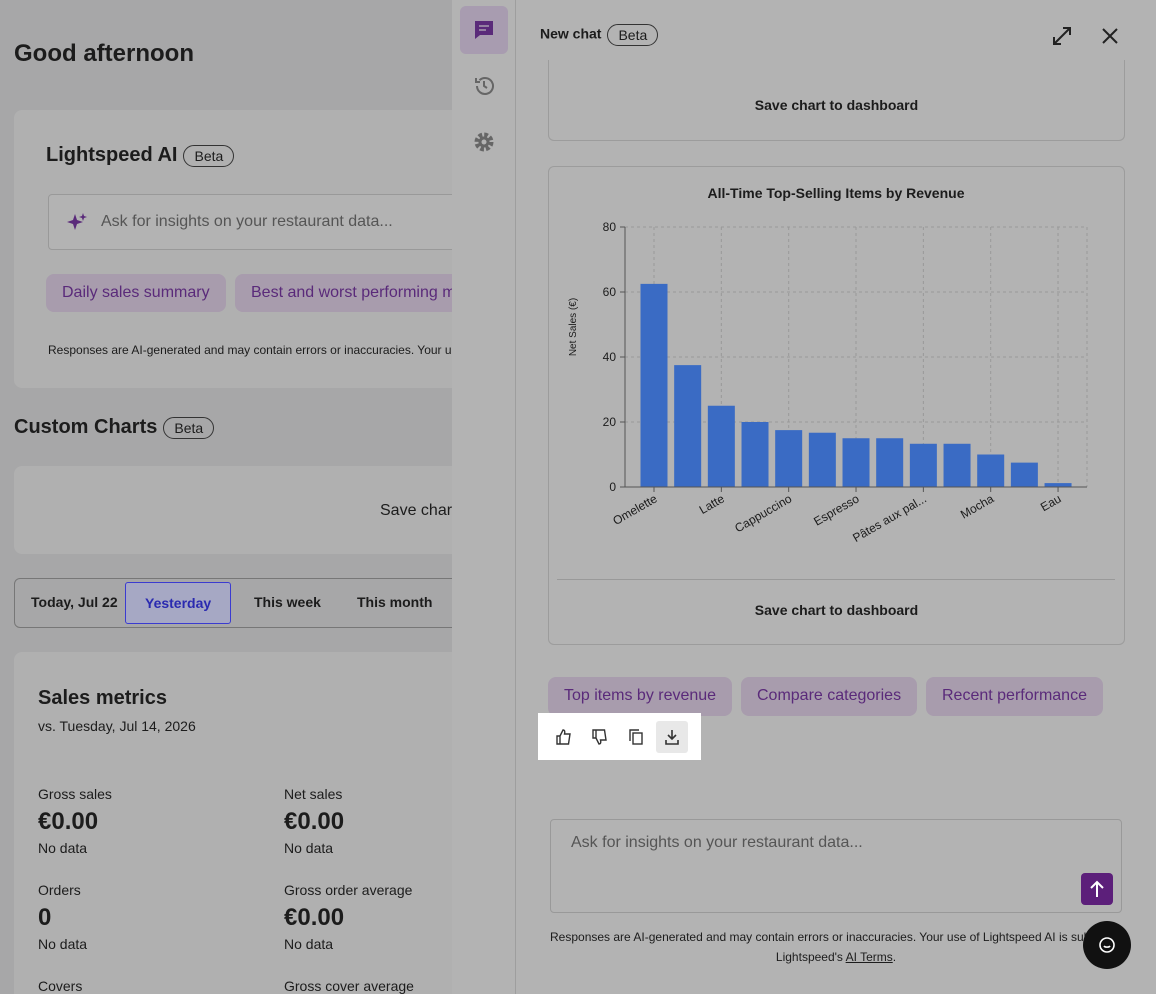  What do you see at coordinates (894, 957) in the screenshot?
I see `terms-suffix: .` at bounding box center [894, 957].